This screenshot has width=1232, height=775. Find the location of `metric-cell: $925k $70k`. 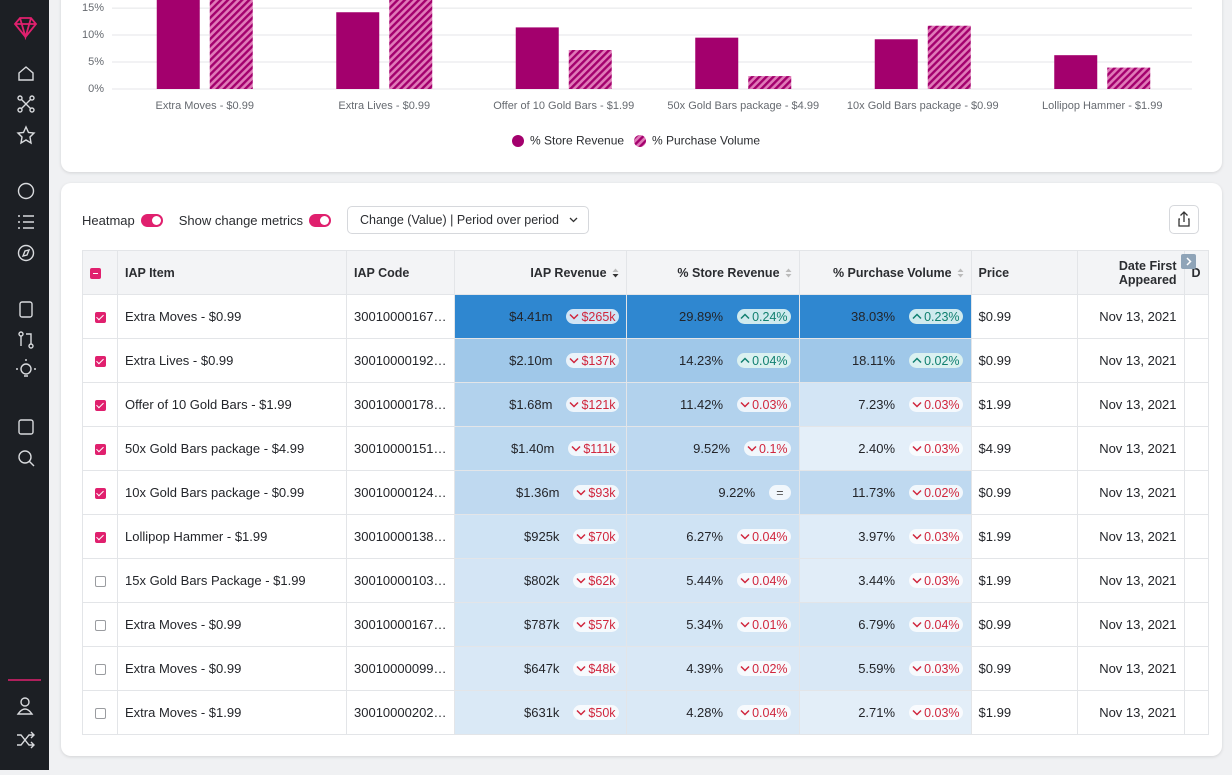

metric-cell: $925k $70k is located at coordinates (540, 536).